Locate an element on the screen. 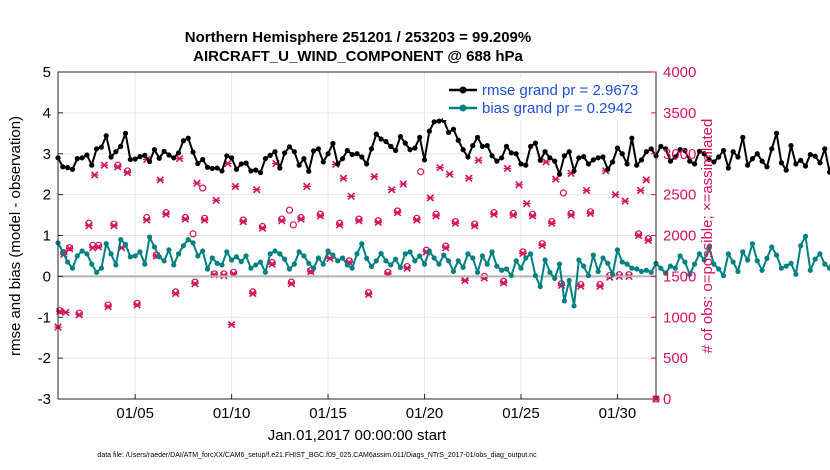  right-y-tick-label: 3500 is located at coordinates (679, 113).